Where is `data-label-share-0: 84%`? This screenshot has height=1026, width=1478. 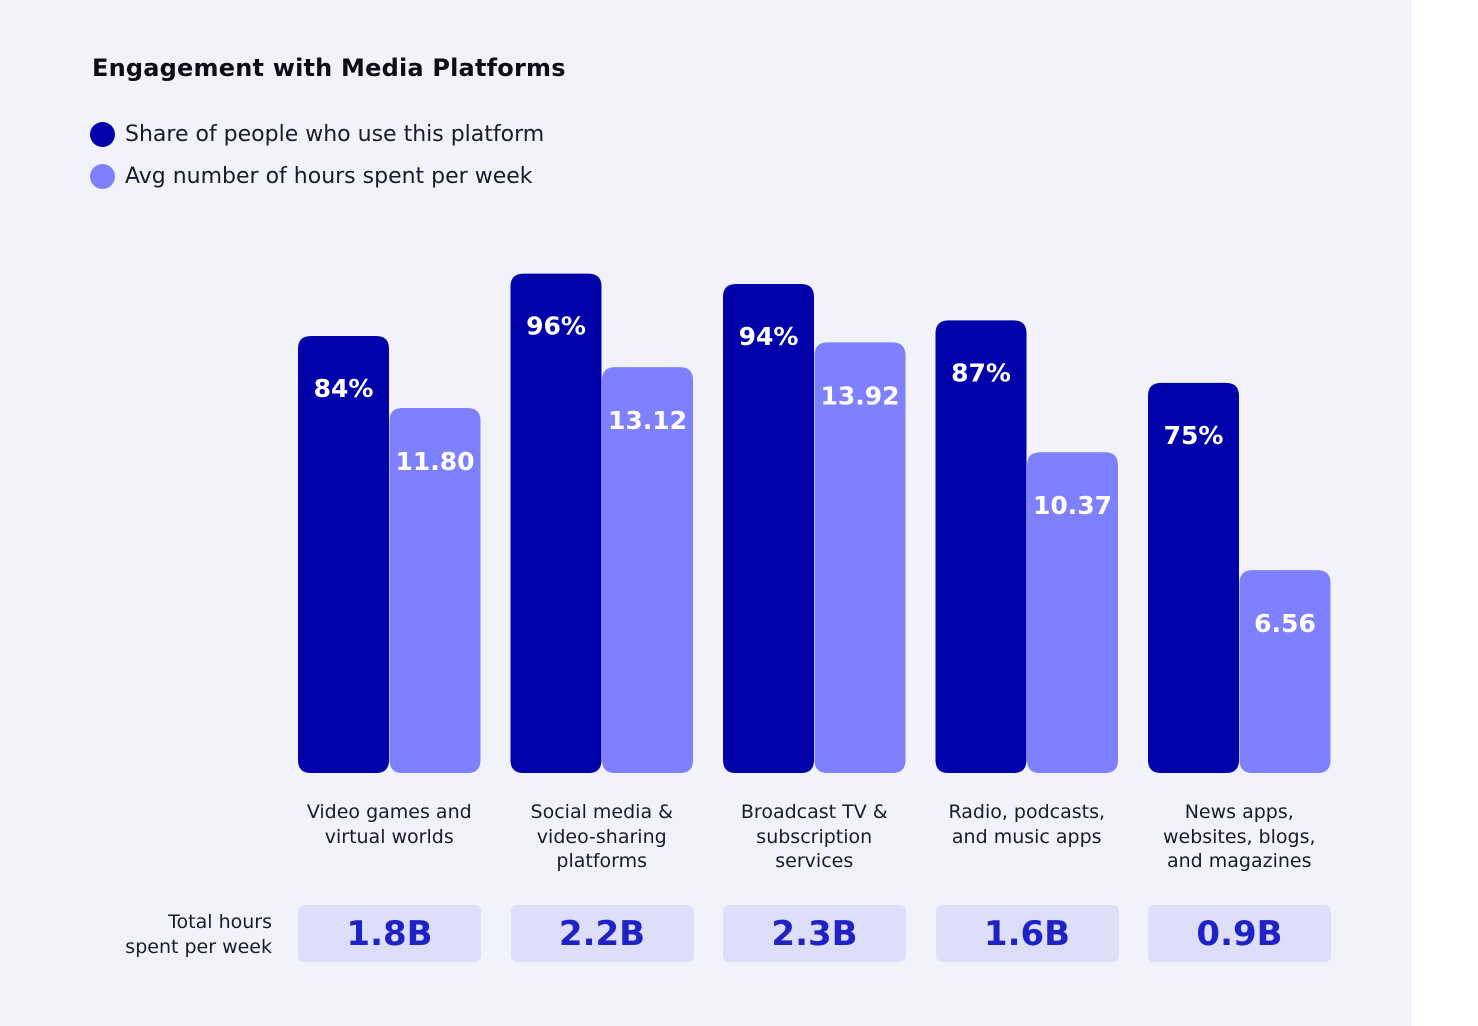 data-label-share-0: 84% is located at coordinates (344, 388).